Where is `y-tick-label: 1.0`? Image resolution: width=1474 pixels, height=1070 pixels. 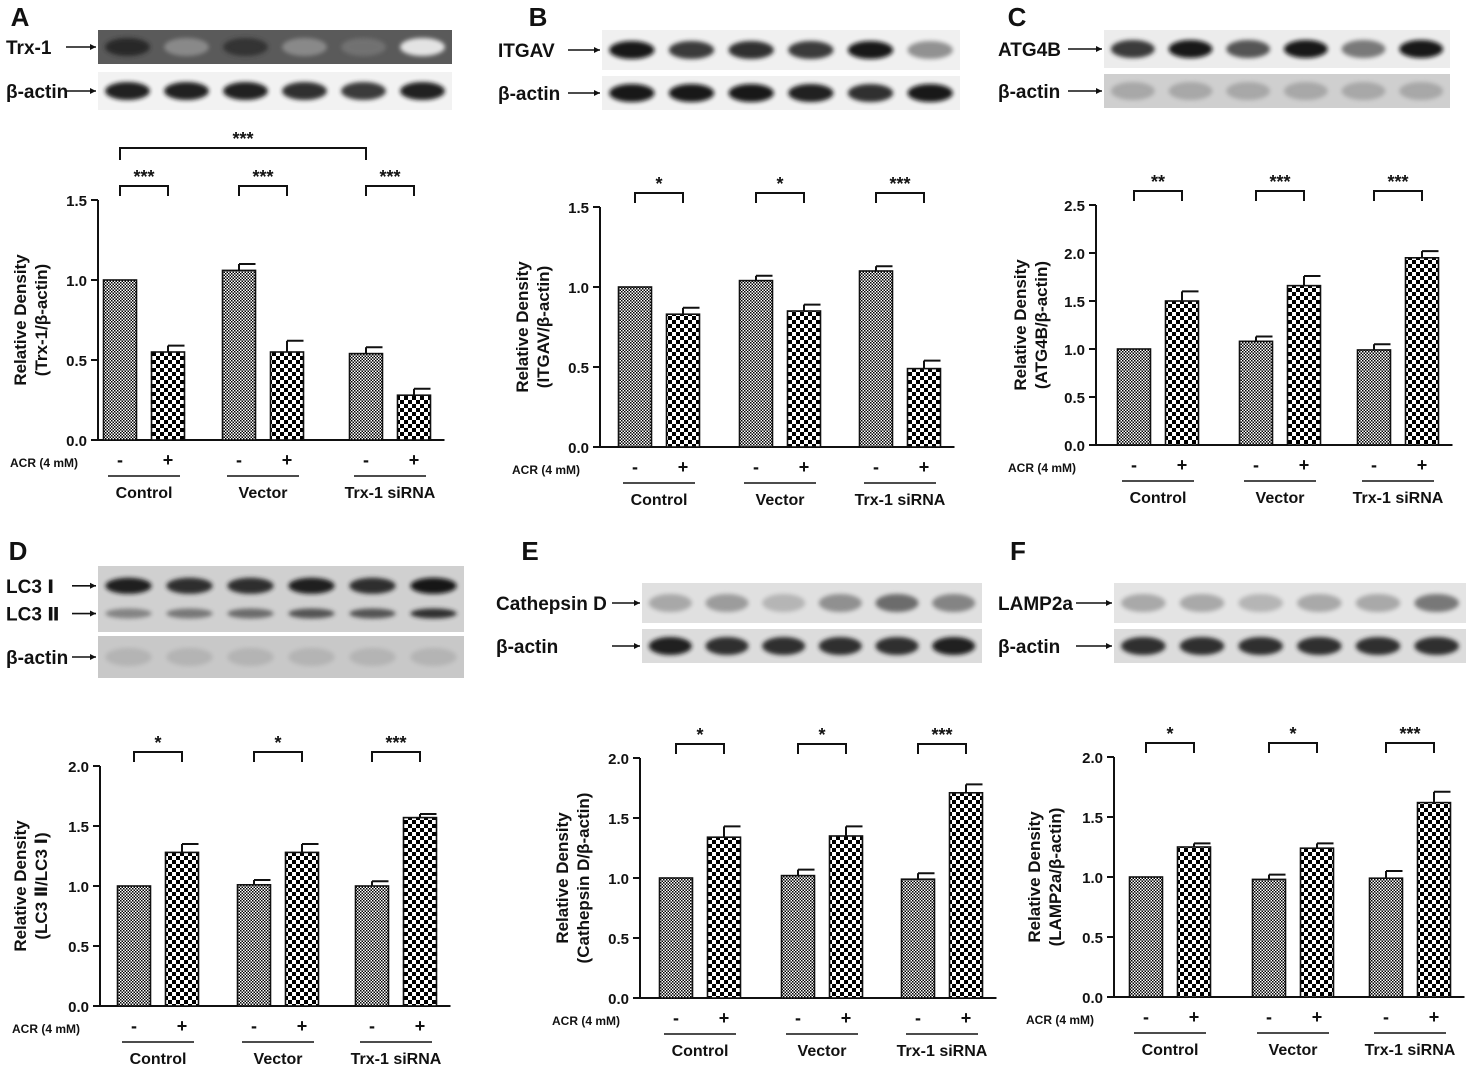
y-tick-label: 1.0 is located at coordinates (618, 879).